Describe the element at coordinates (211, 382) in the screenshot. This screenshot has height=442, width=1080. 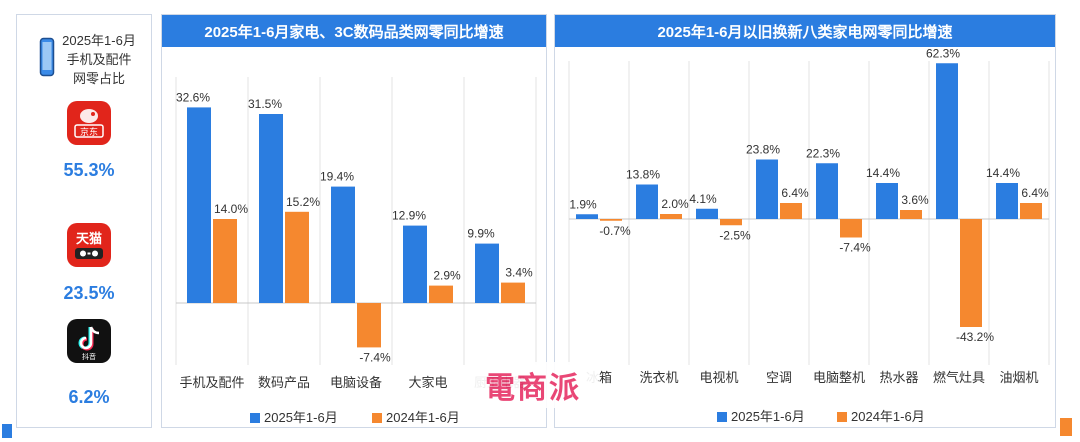
I see `category-label-0: 手机及配件` at that location.